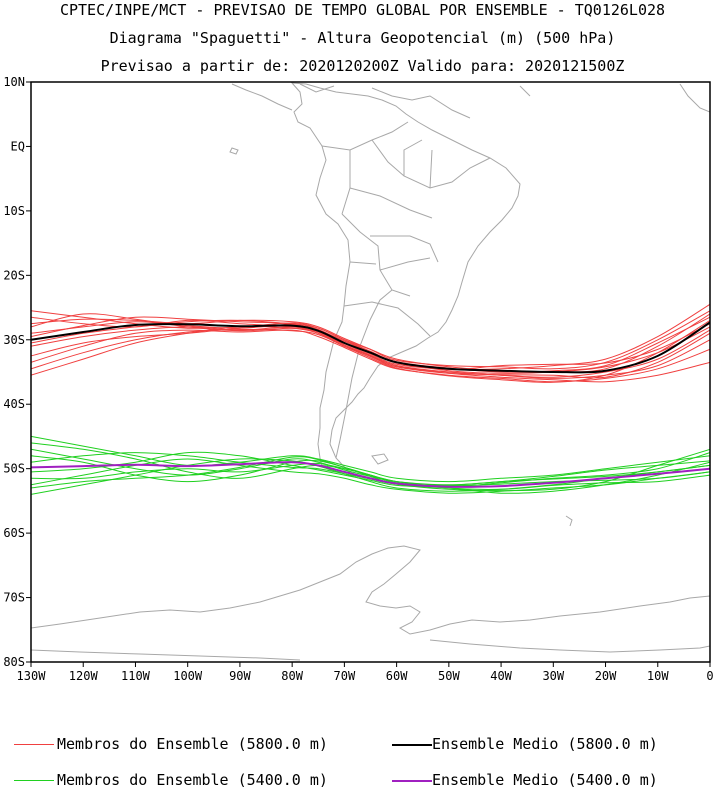 The width and height of the screenshot is (725, 792). Describe the element at coordinates (14, 533) in the screenshot. I see `y-tick-label: 60S` at that location.